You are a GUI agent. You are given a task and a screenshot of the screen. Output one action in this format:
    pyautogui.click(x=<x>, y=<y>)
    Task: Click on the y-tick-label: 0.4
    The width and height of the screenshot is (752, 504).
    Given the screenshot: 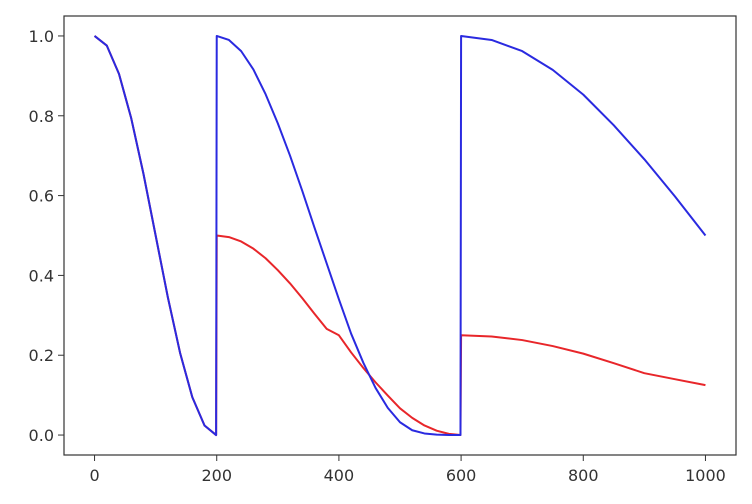 What is the action you would take?
    pyautogui.click(x=41, y=275)
    